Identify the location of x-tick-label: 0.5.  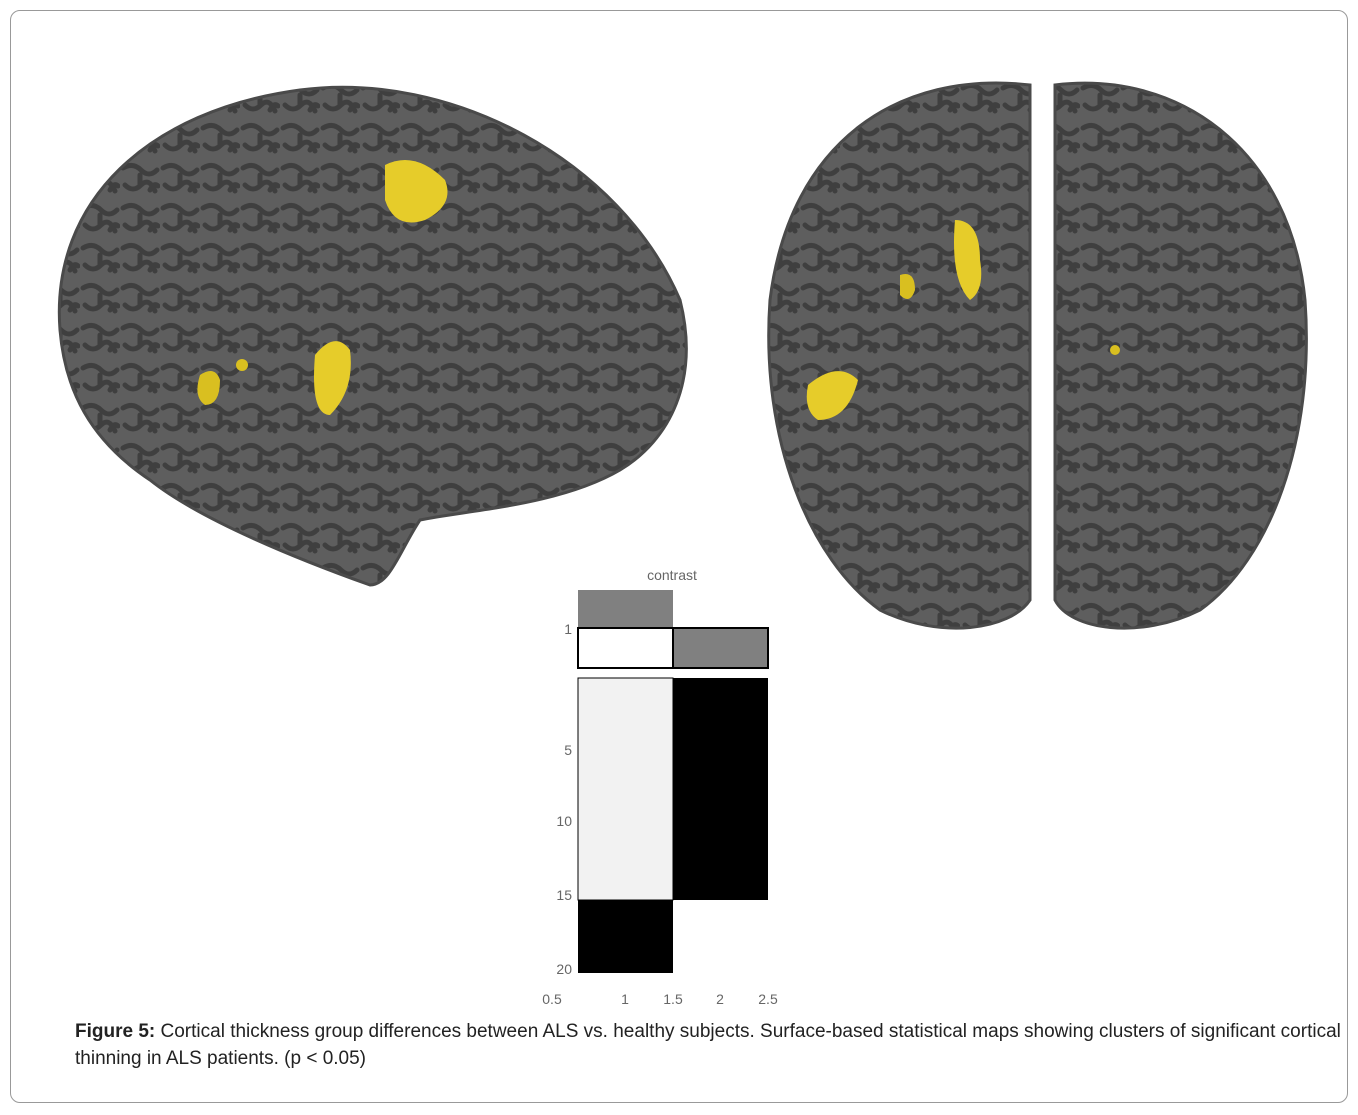
(552, 999).